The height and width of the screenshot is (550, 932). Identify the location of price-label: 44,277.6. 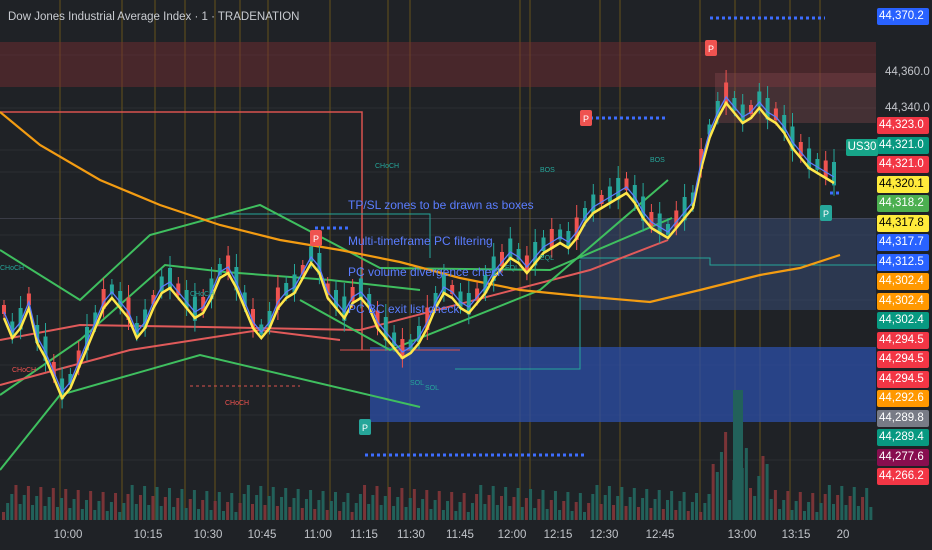
(903, 457).